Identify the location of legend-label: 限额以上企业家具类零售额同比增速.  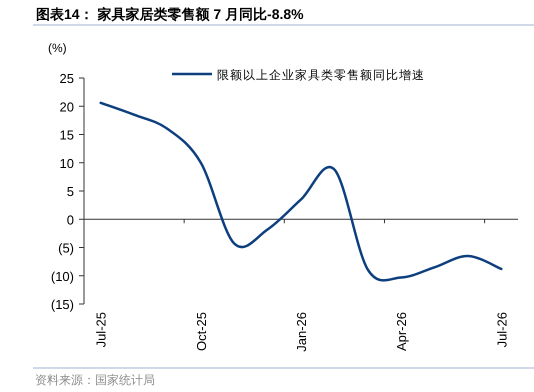
(321, 75).